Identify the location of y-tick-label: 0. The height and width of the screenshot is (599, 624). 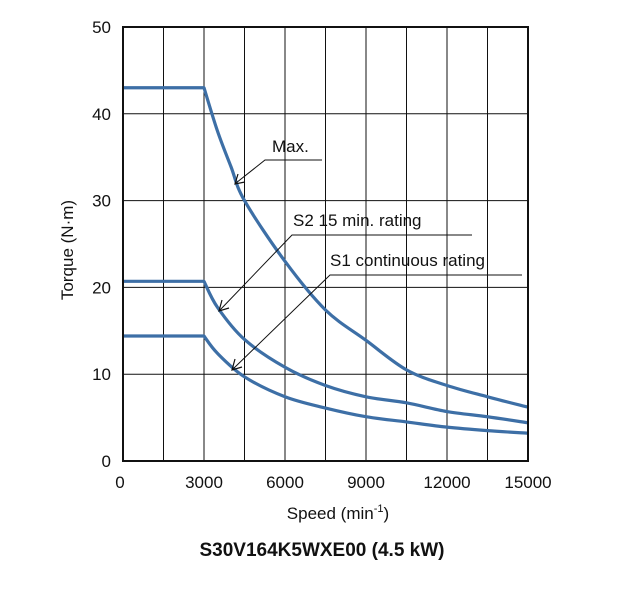
(106, 461).